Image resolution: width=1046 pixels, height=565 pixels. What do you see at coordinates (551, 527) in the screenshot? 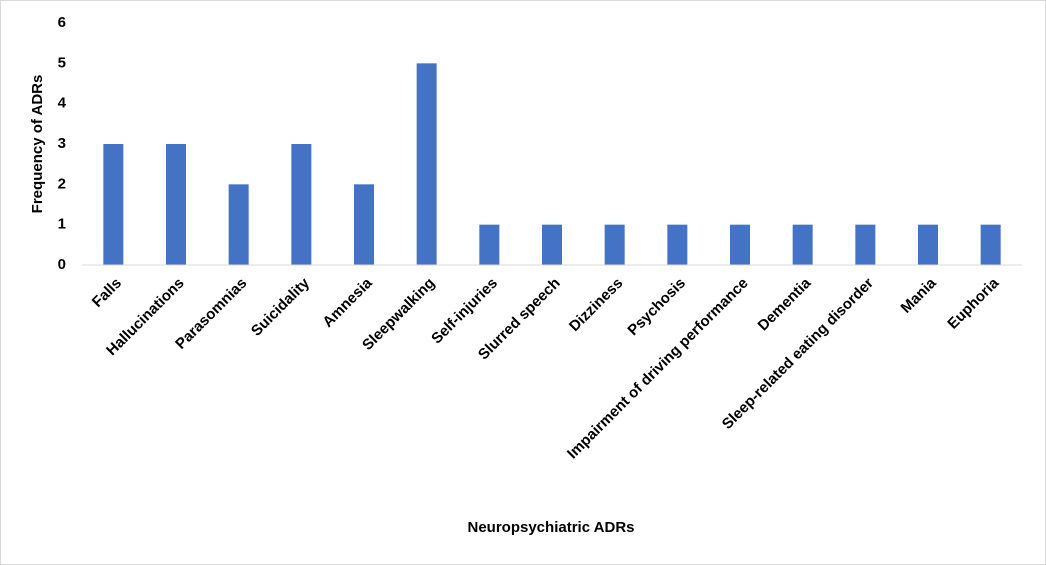
I see `x-axis-title: Neuropsychiatric ADRs` at bounding box center [551, 527].